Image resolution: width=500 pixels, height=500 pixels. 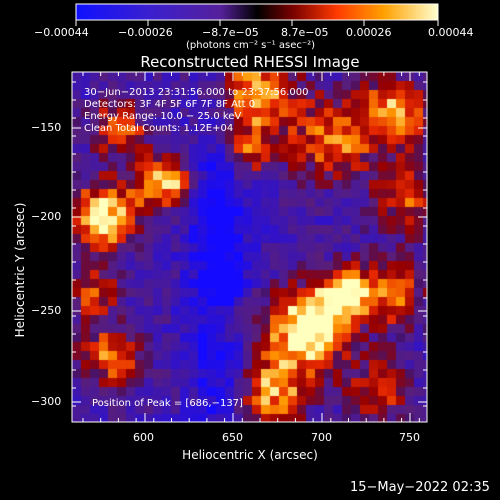 I want to click on colorbar-tick-label: 0.00044, so click(x=451, y=32).